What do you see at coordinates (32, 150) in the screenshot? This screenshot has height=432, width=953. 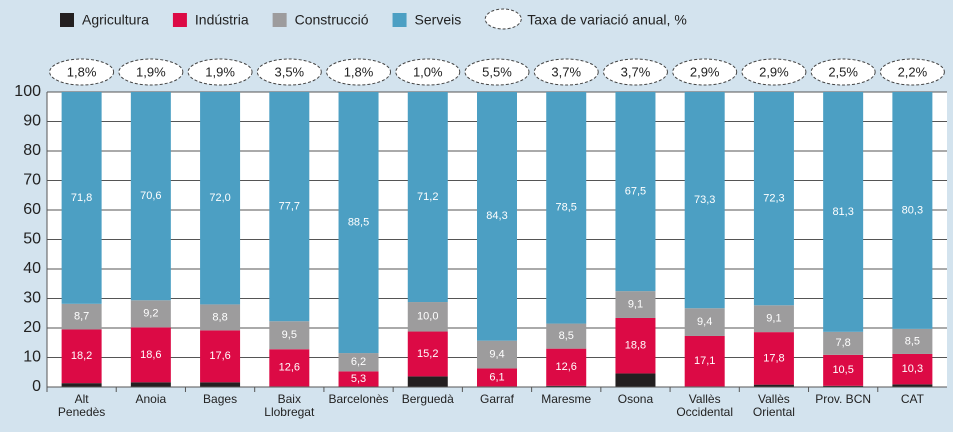 I see `y-tick-label: 80` at bounding box center [32, 150].